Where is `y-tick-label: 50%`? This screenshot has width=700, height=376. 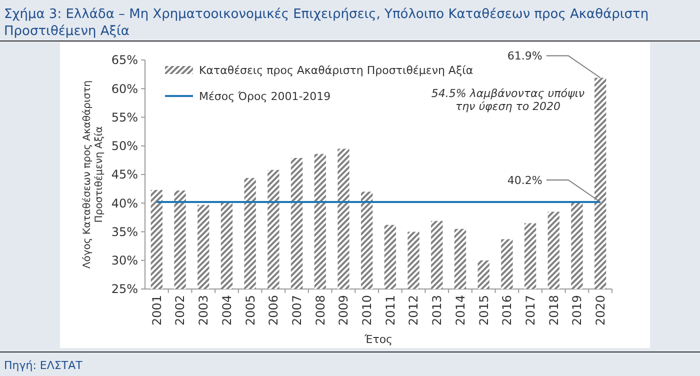
y-tick-label: 50% is located at coordinates (124, 146).